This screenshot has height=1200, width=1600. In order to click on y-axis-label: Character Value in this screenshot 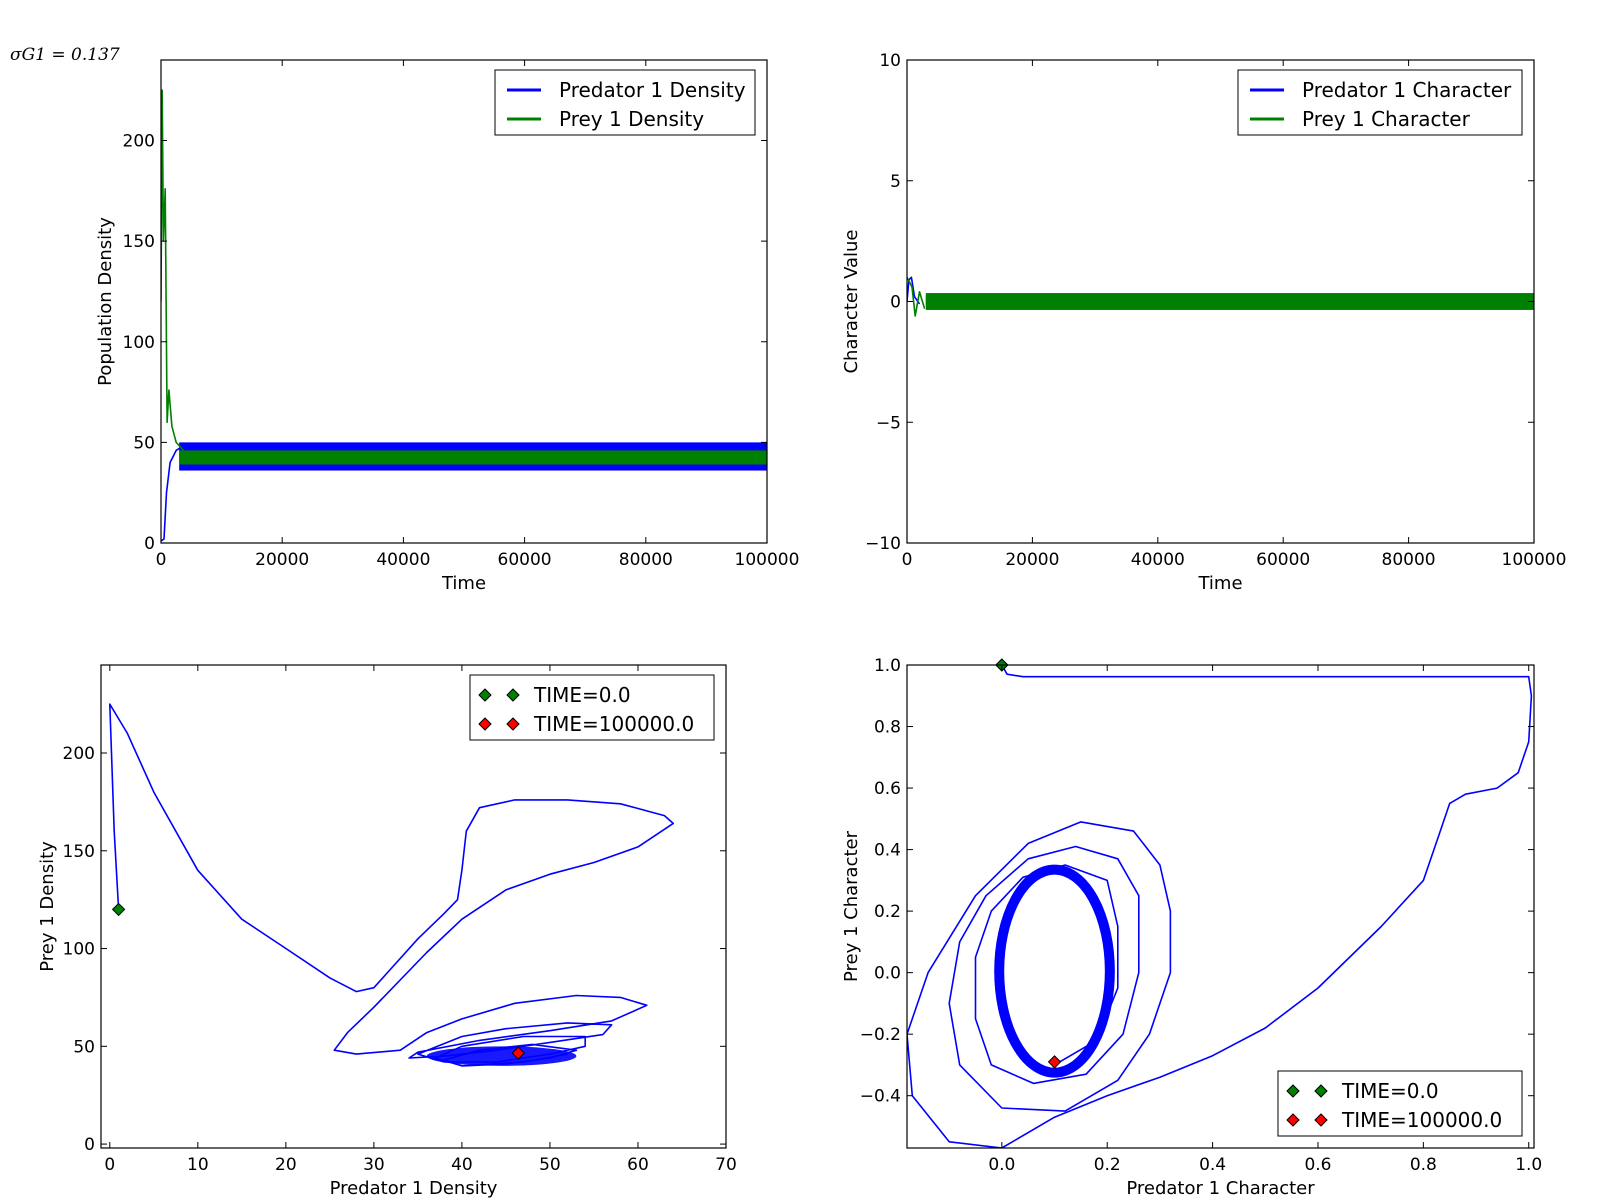, I will do `click(851, 301)`.